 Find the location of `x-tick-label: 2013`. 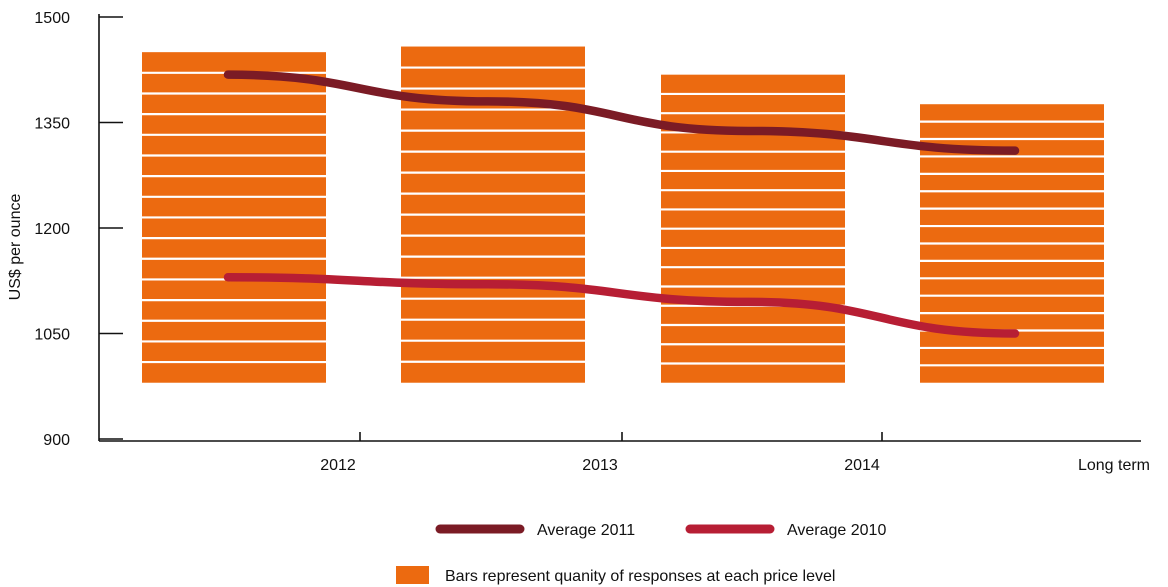

x-tick-label: 2013 is located at coordinates (600, 465).